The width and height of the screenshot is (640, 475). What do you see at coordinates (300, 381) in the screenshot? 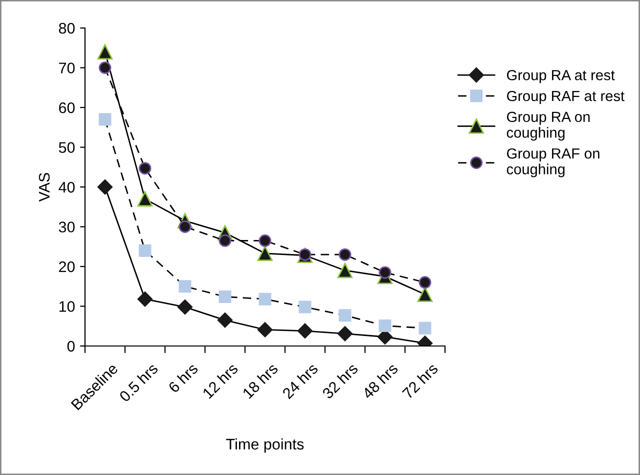
I see `x-tick-label: 24 hrs` at bounding box center [300, 381].